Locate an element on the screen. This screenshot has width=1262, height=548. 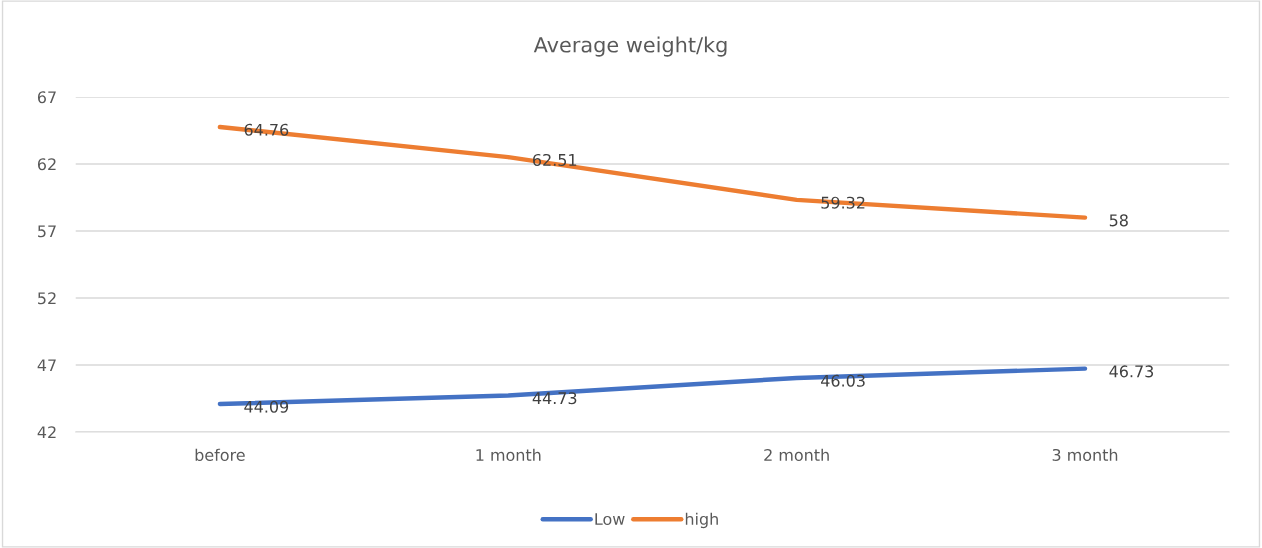
data-label: 58 is located at coordinates (1118, 220).